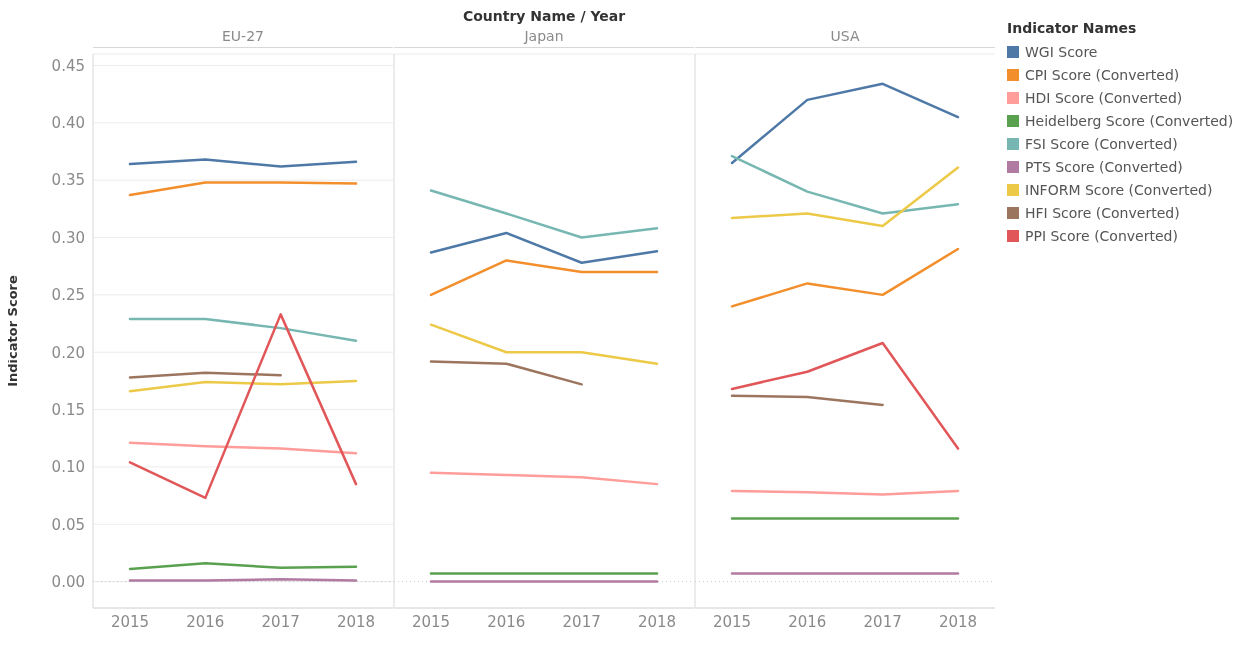 This screenshot has width=1257, height=647. What do you see at coordinates (68, 409) in the screenshot?
I see `y-tick-label: 0.15` at bounding box center [68, 409].